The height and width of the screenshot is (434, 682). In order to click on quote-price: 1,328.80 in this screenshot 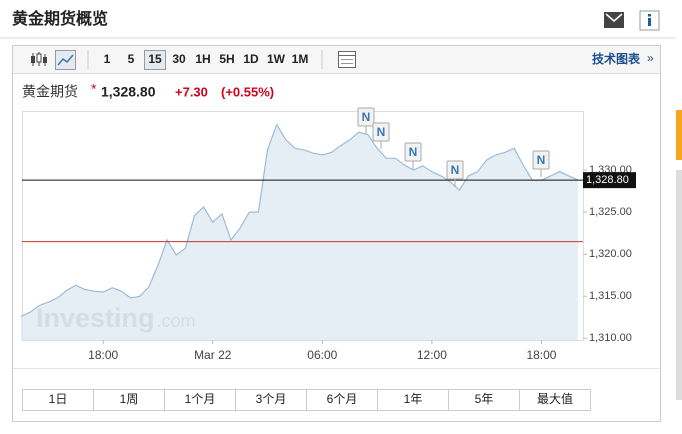, I will do `click(128, 92)`.